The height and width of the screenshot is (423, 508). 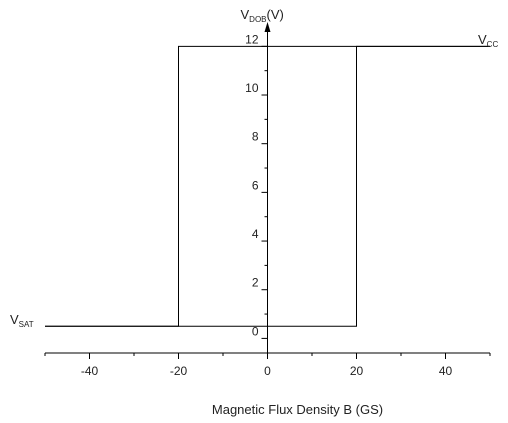 I want to click on annotation-vsat: VSAT, so click(x=22, y=320).